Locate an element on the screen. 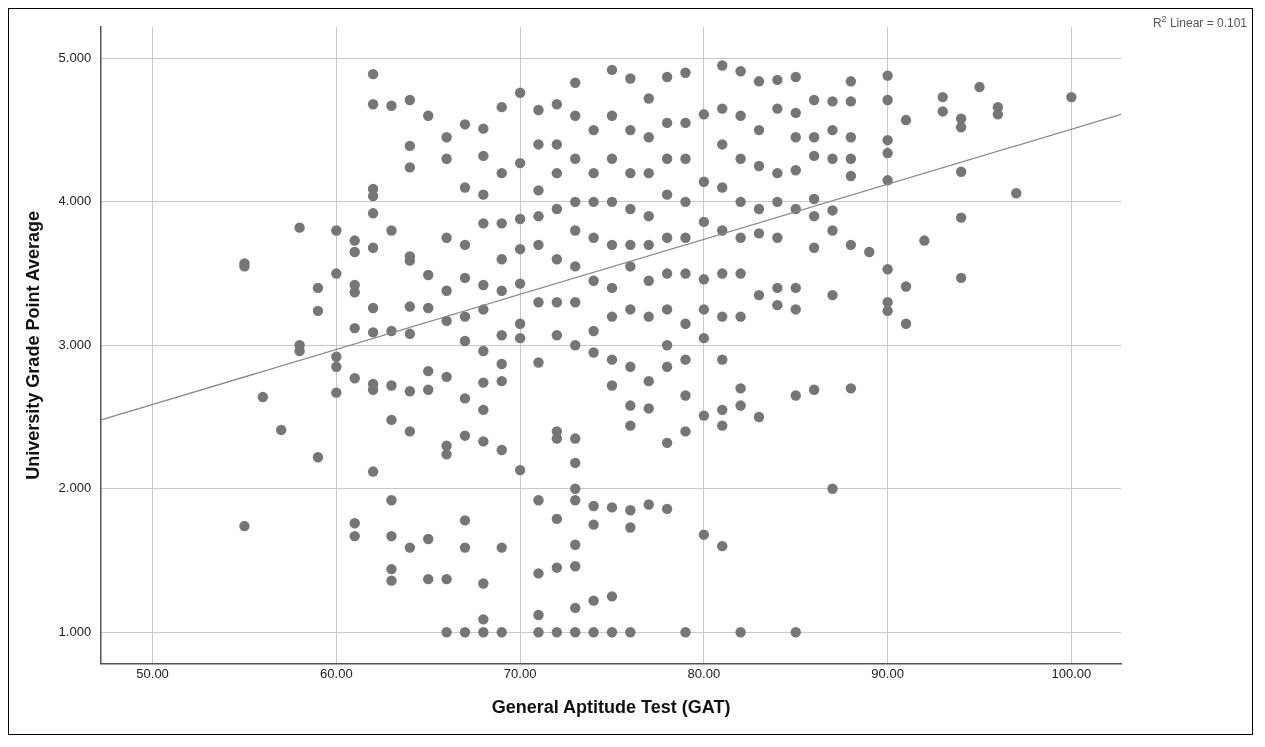 Image resolution: width=1265 pixels, height=747 pixels. x-axis-title: General Aptitude Test (GAT) is located at coordinates (611, 707).